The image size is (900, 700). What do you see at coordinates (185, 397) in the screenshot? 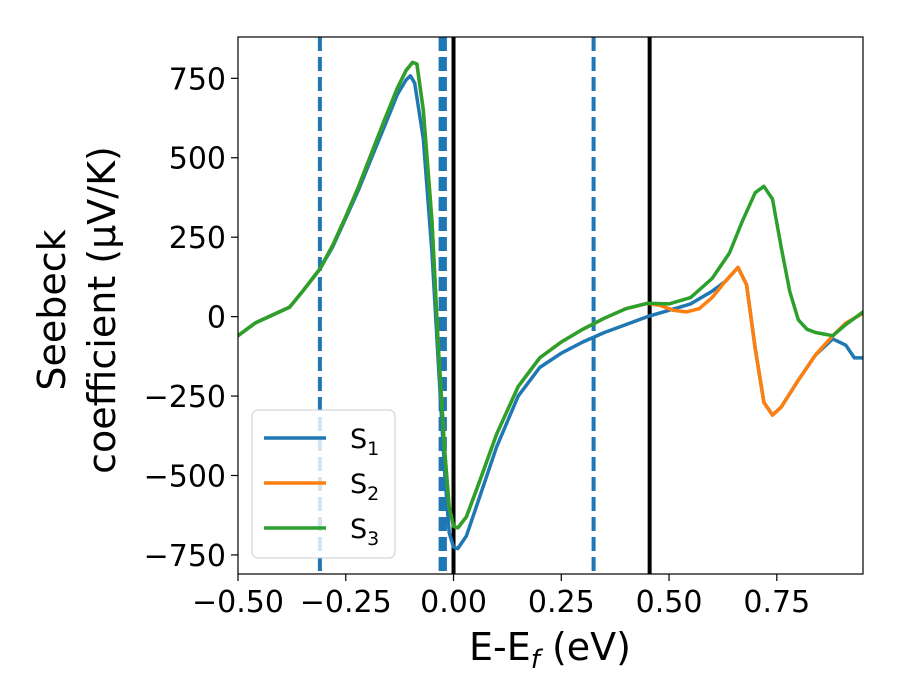
I see `y-tick-label: −250` at bounding box center [185, 397].